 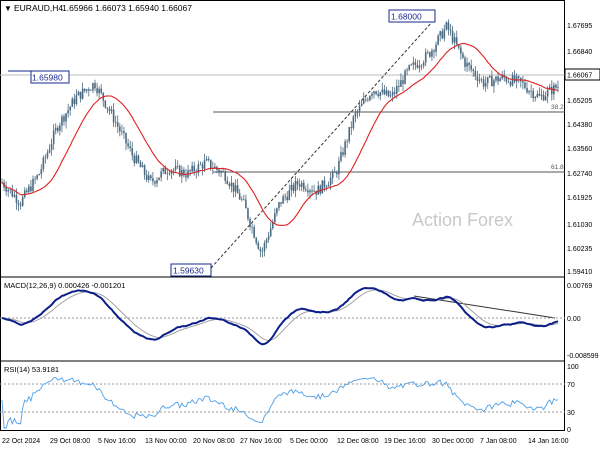 What do you see at coordinates (64, 285) in the screenshot?
I see `macd-label: MACD(12,26,9) 0.000426 -0.001201` at bounding box center [64, 285].